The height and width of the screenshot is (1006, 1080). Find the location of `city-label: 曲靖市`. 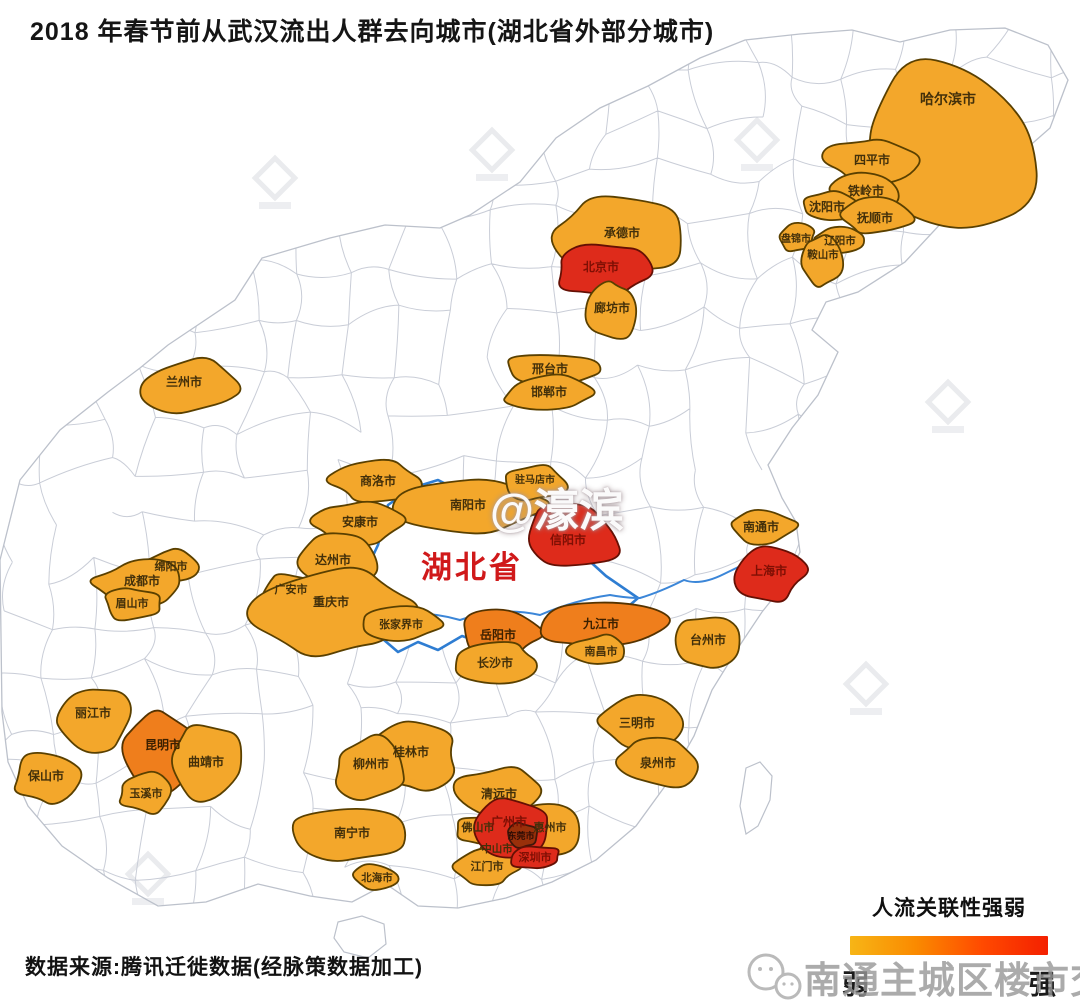

city-label: 曲靖市 is located at coordinates (206, 761).